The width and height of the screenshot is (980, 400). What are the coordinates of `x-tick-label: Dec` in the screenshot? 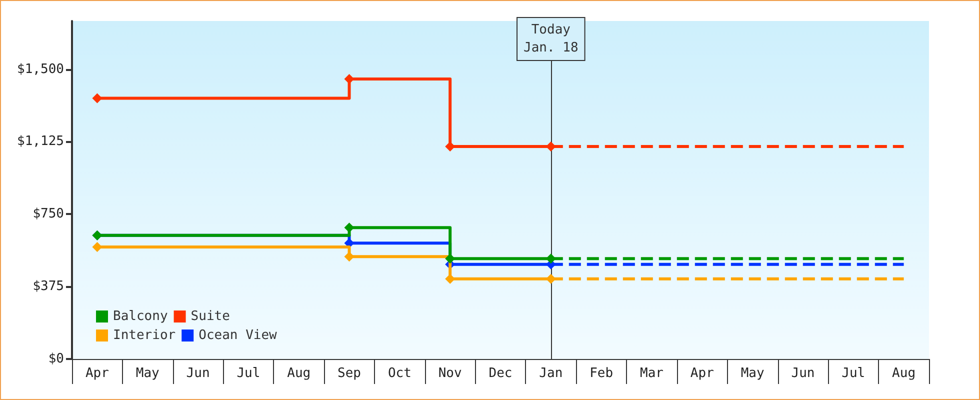 It's located at (500, 373).